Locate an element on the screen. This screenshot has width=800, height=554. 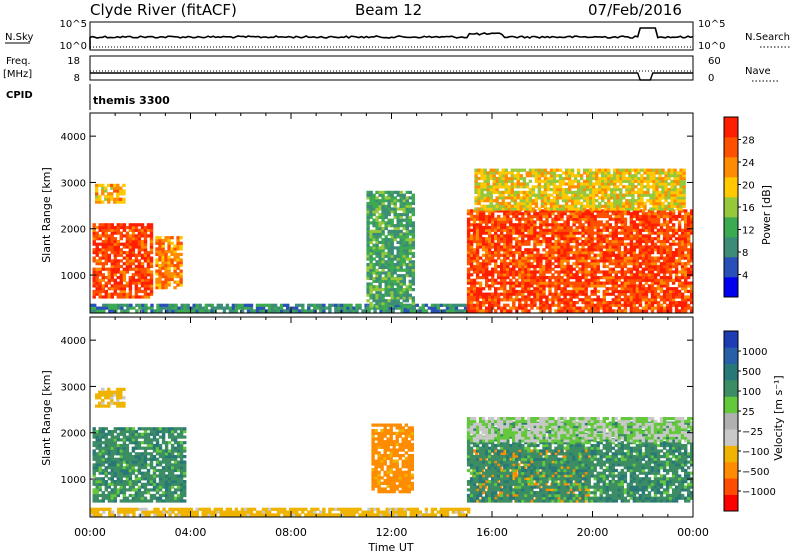
beam-label: Beam 12 is located at coordinates (388, 10).